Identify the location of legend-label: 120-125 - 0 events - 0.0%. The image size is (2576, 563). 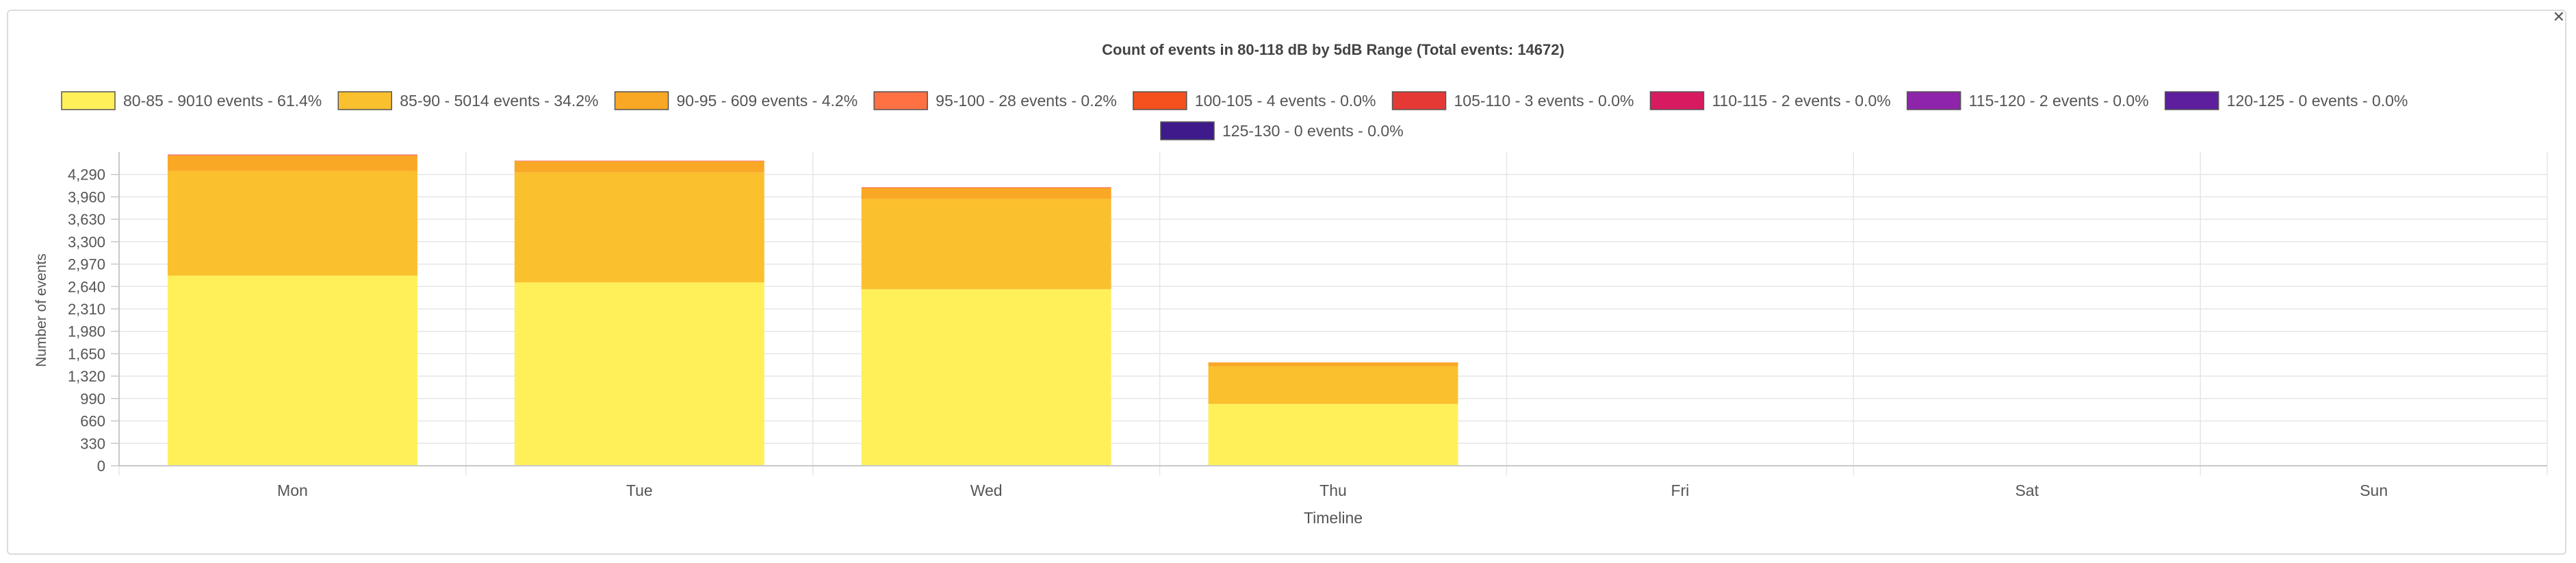
(2317, 101).